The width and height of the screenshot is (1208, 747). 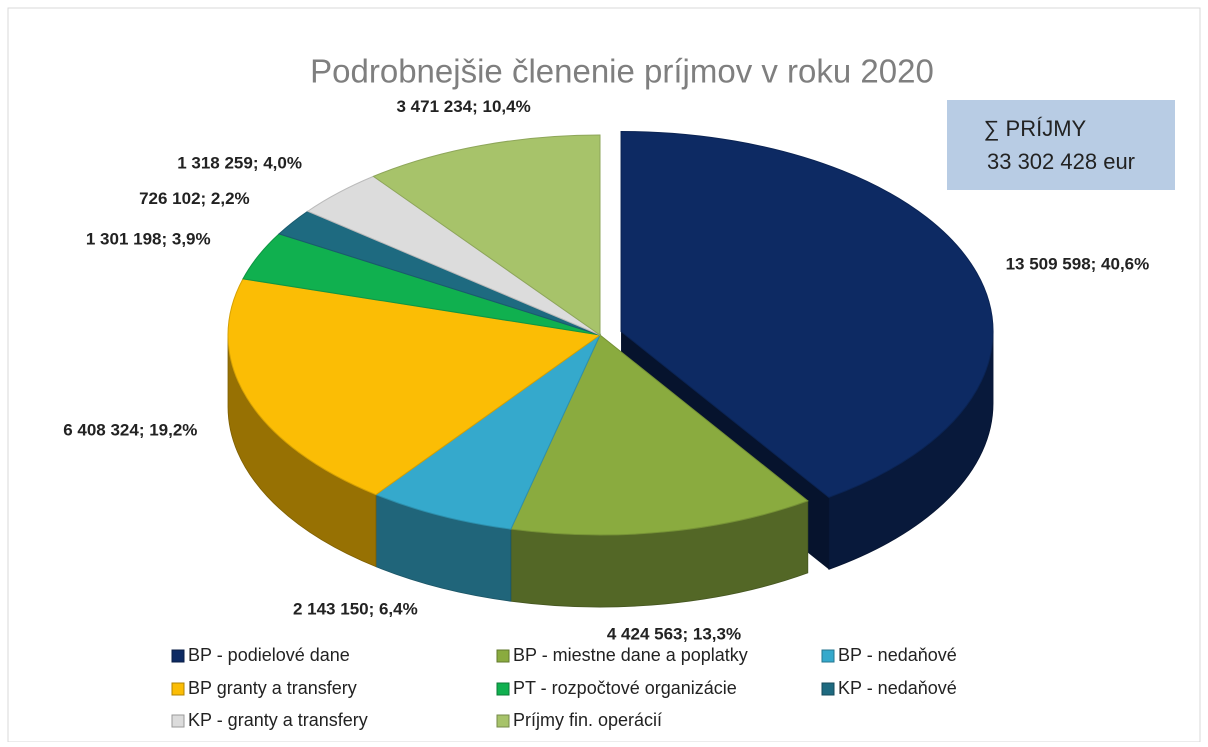 I want to click on legend-label: BP - podielové dane, so click(x=269, y=655).